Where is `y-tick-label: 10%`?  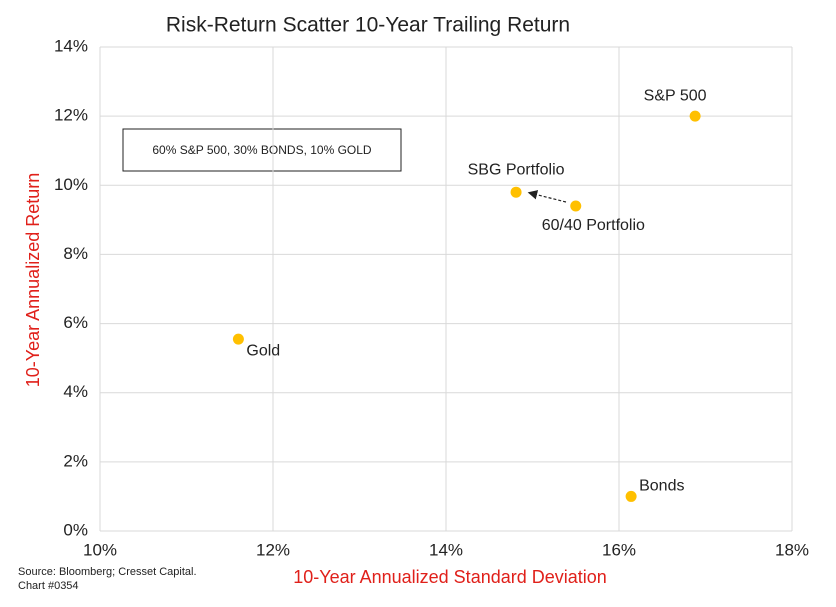 y-tick-label: 10% is located at coordinates (71, 184).